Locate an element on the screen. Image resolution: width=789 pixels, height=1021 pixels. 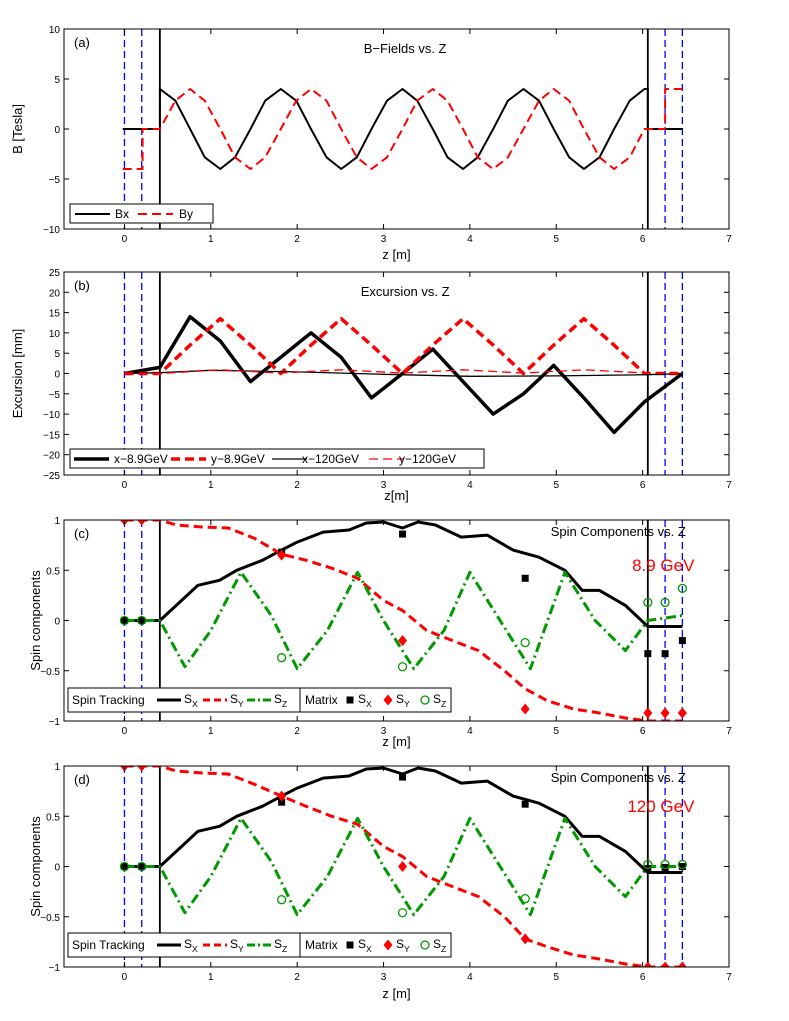
chart-title: B−Fields vs. Z is located at coordinates (405, 48).